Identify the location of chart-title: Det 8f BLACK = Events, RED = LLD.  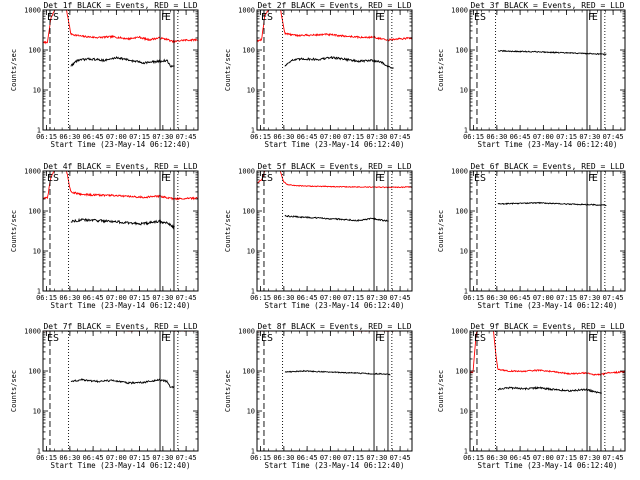
(334, 326).